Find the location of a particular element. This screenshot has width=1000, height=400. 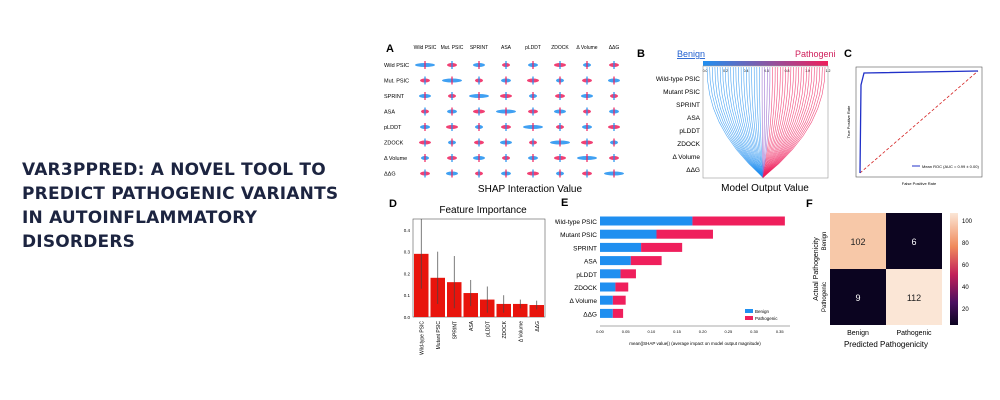

panel-a-col-label: ASA is located at coordinates (506, 48).